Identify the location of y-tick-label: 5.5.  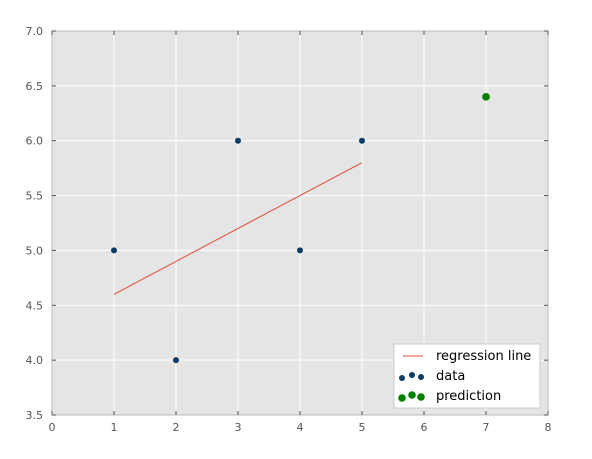
(35, 196).